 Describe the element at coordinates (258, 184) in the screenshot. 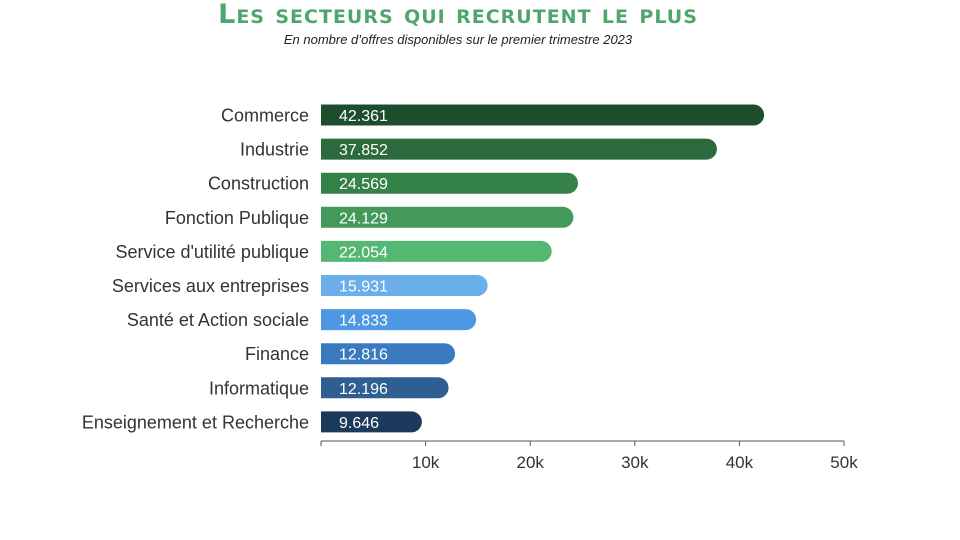

I see `category-label: Construction` at that location.